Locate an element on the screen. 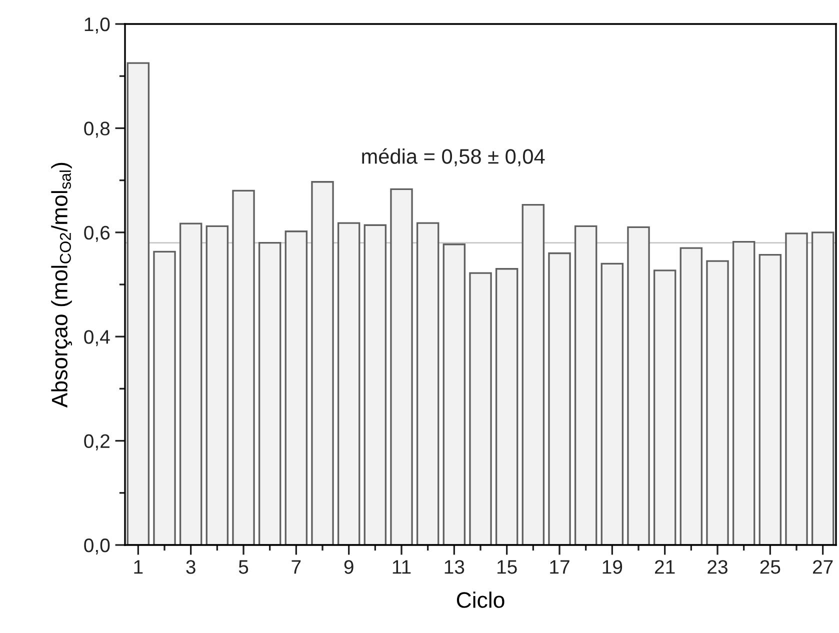  x-tick-label: 17 is located at coordinates (560, 567).